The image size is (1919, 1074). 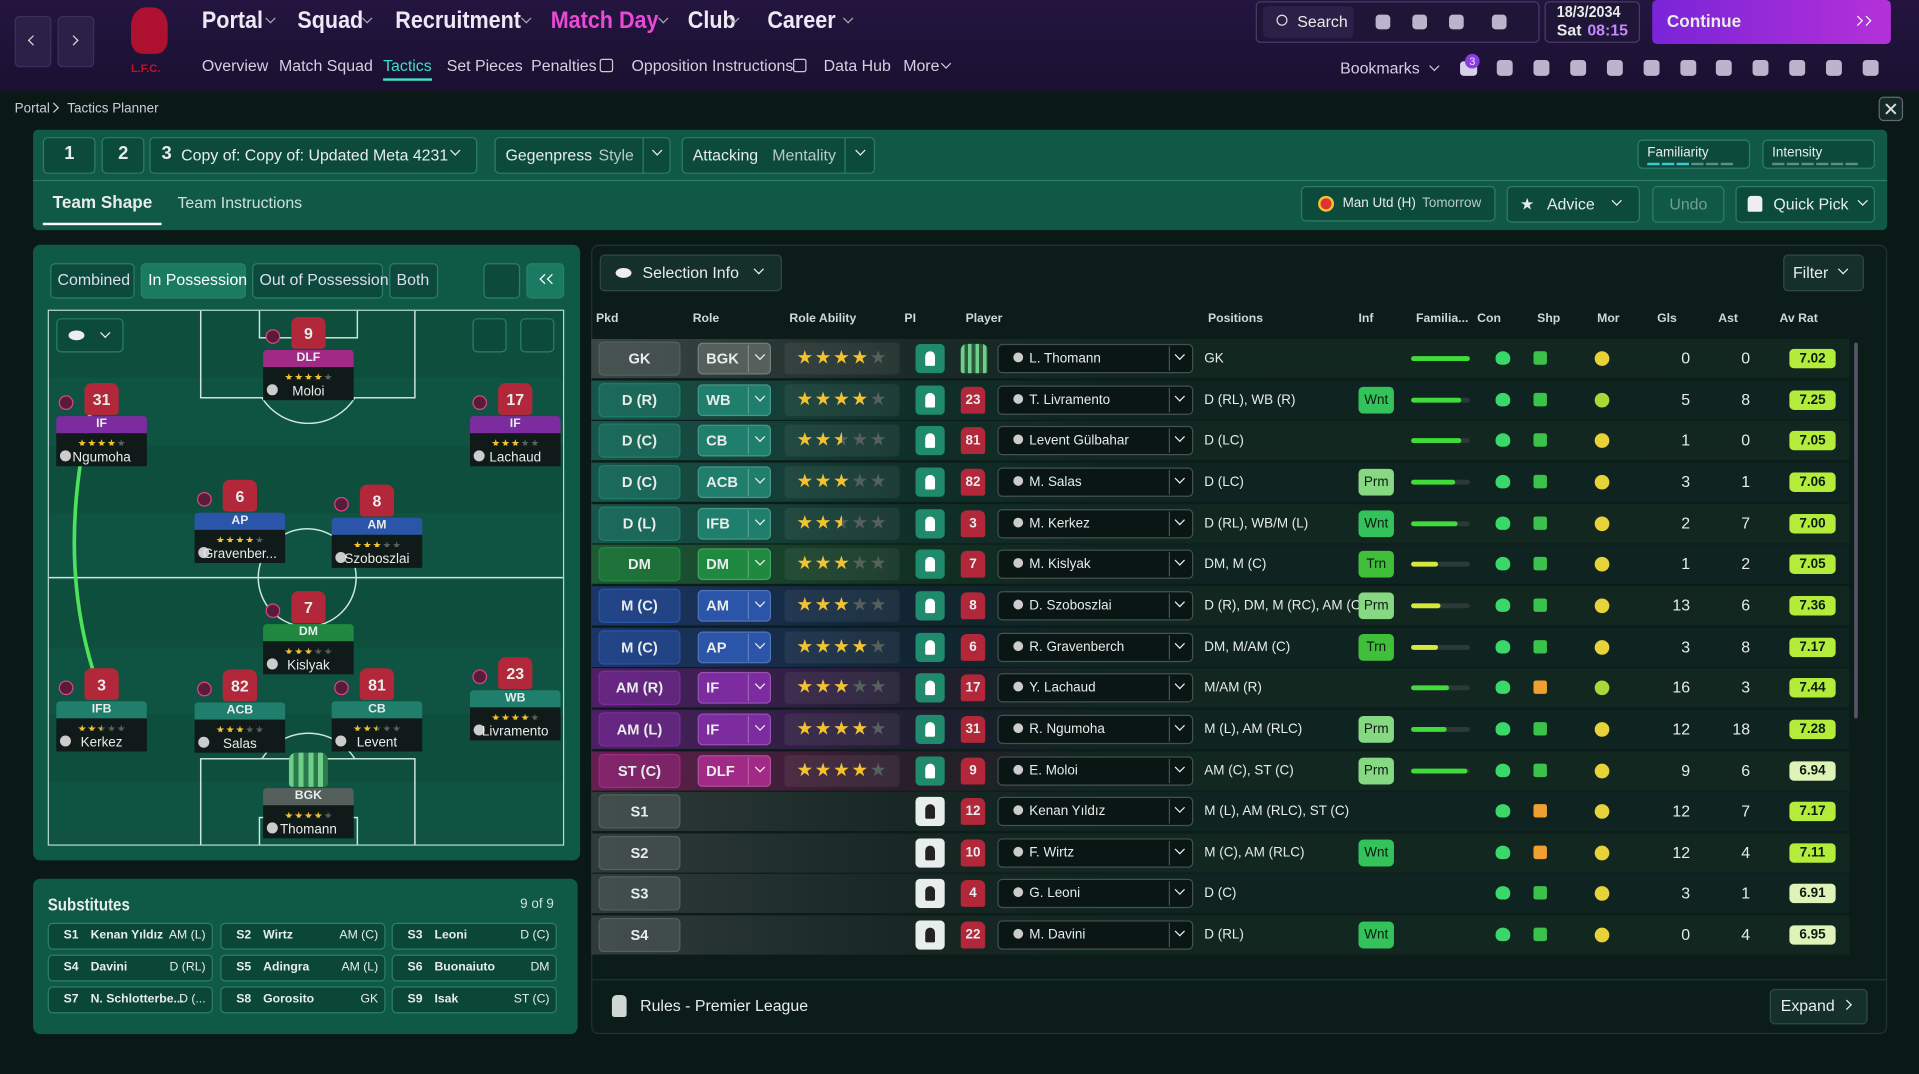 I want to click on sub-menu: Penalties, so click(x=564, y=65).